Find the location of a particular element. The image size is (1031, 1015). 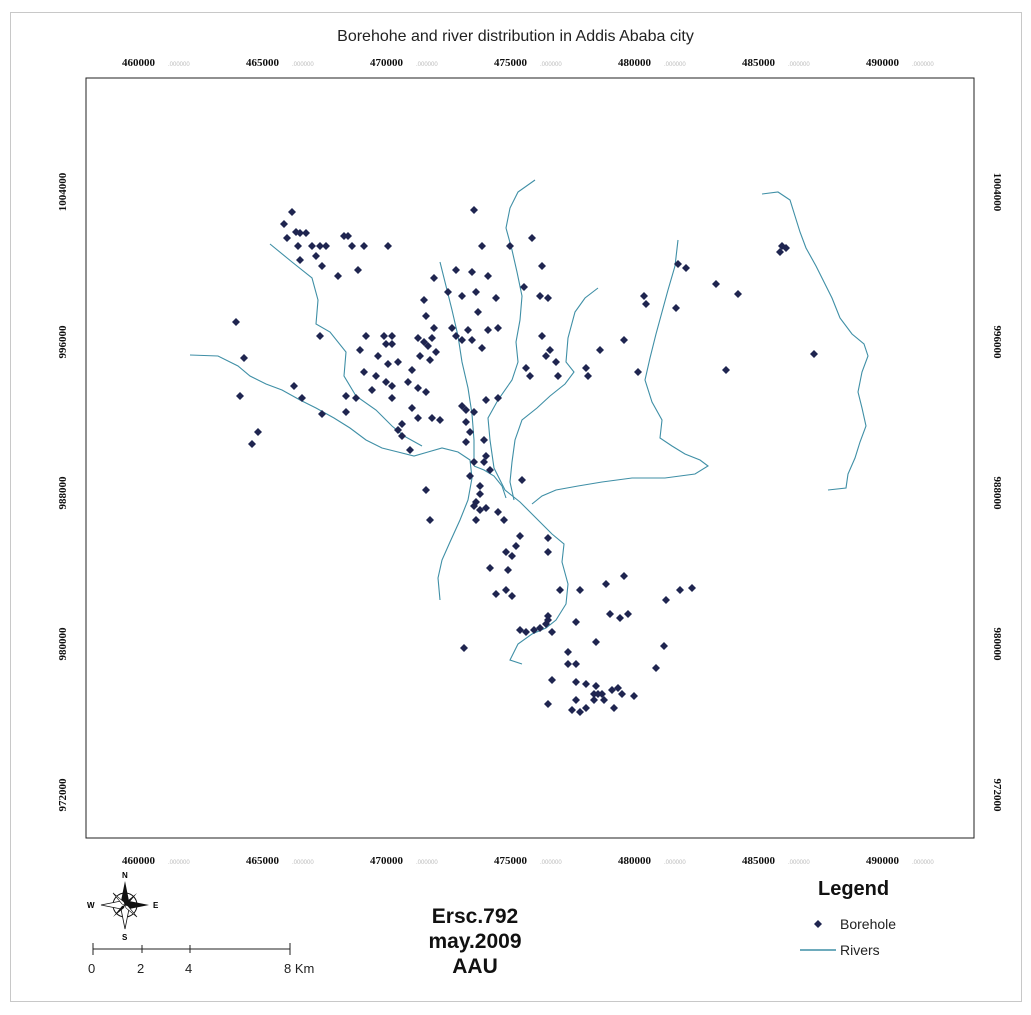

river-mid-branch is located at coordinates (490, 482).